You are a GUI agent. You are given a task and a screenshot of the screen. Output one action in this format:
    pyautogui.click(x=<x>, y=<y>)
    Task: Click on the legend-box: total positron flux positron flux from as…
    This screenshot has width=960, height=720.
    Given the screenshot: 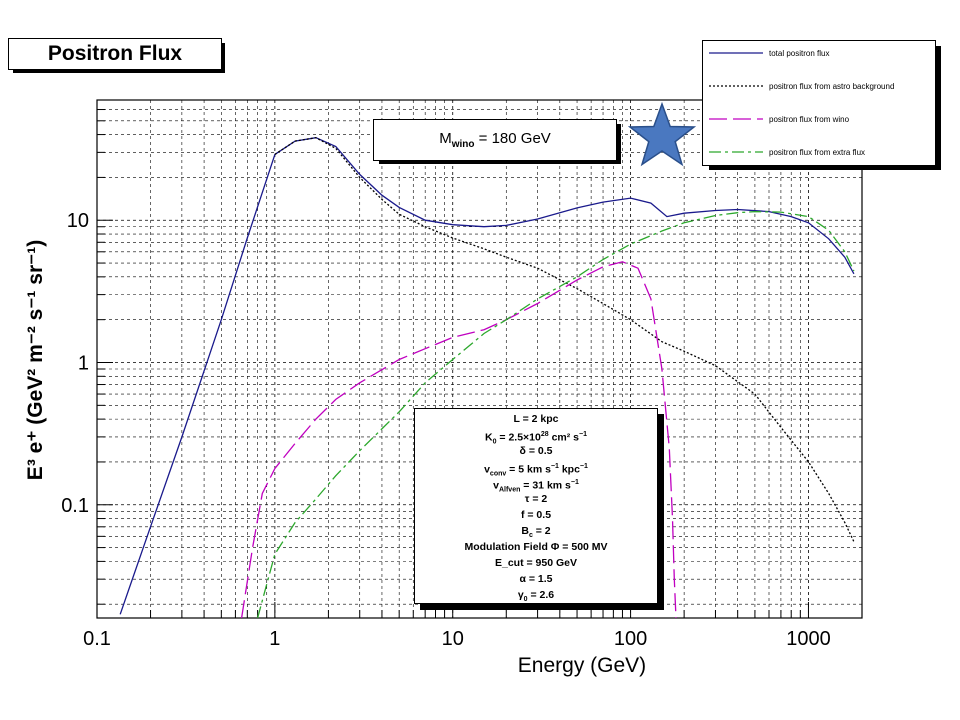 What is the action you would take?
    pyautogui.click(x=819, y=103)
    